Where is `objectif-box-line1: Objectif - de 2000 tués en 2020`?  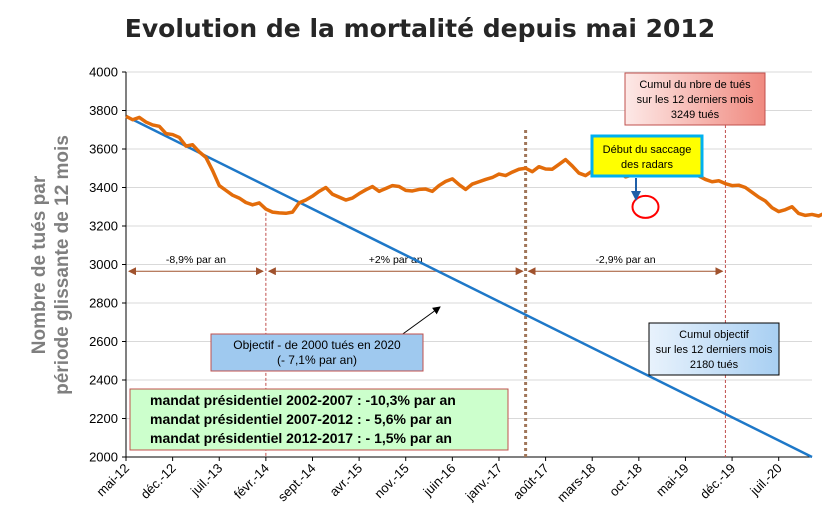
objectif-box-line1: Objectif - de 2000 tués en 2020 is located at coordinates (317, 345).